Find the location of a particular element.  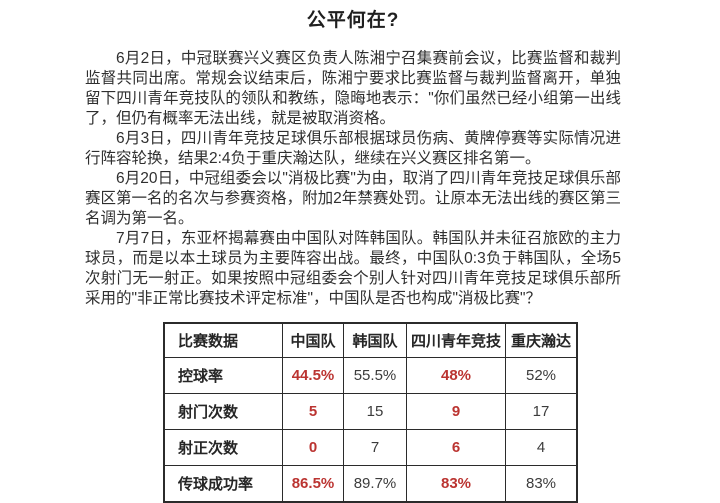

stat-value: 9 is located at coordinates (456, 411).